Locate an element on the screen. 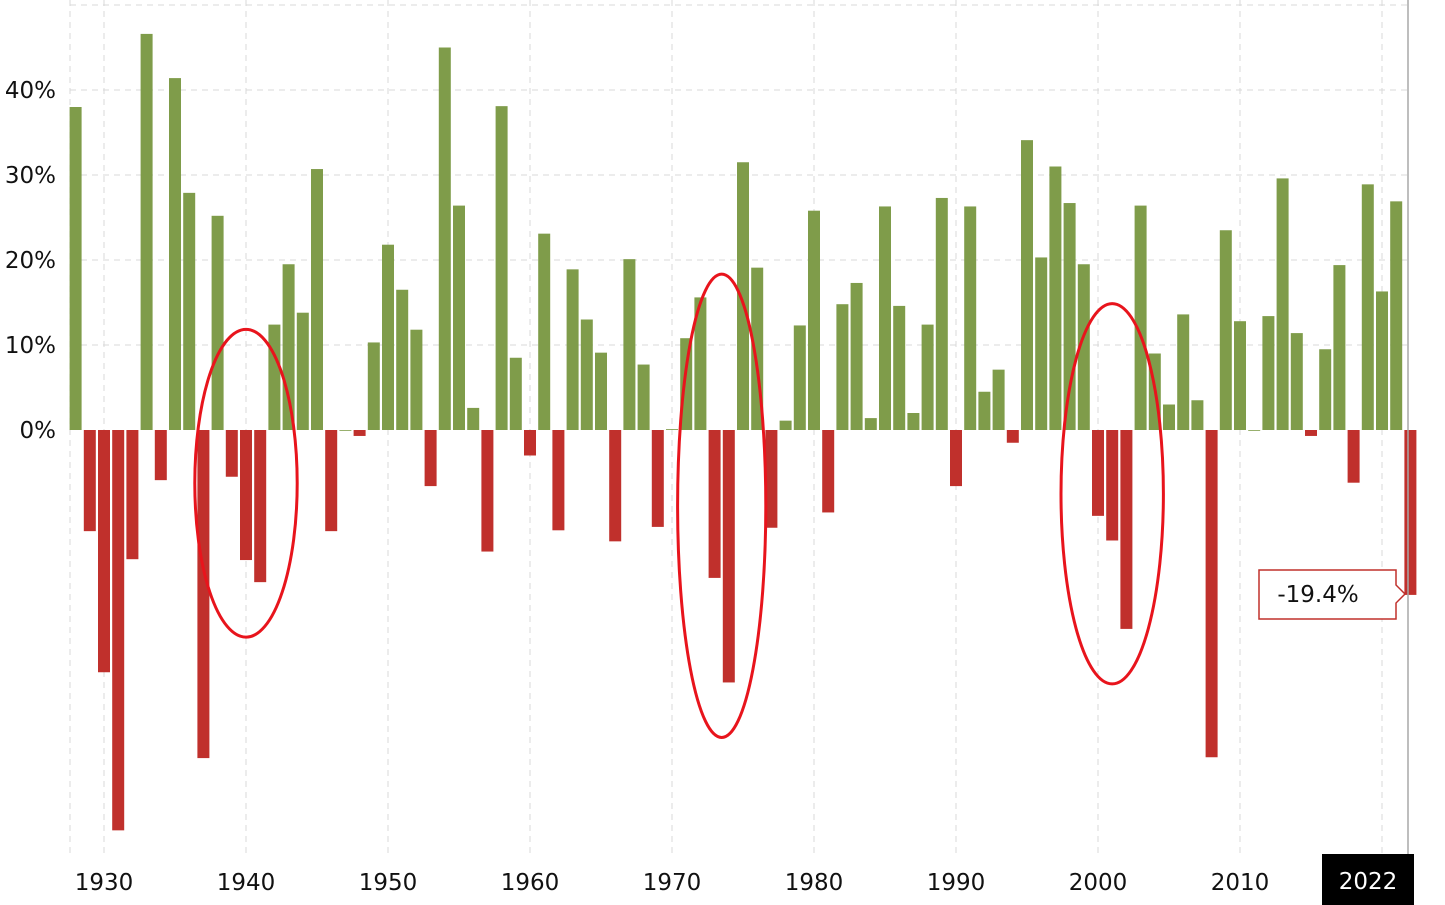 This screenshot has width=1445, height=905. bar-1932 is located at coordinates (132, 495).